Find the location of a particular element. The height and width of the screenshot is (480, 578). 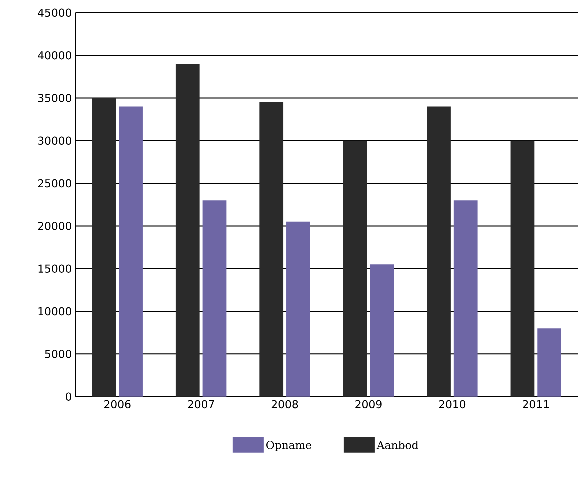

y-tick-label: 15000 is located at coordinates (55, 268).